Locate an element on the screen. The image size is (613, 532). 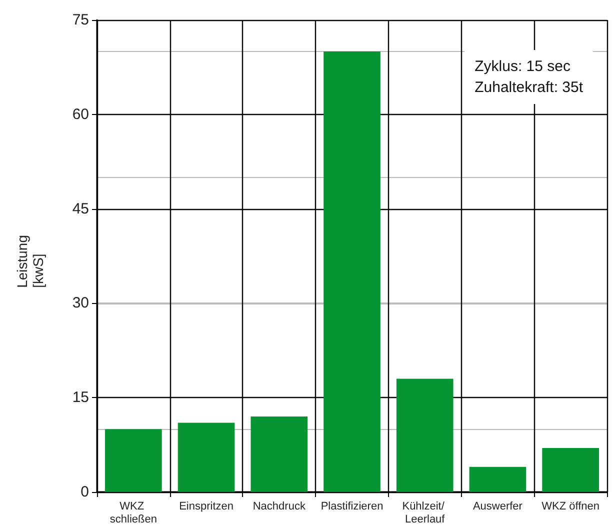
annotation: Zyklus: 15 sec is located at coordinates (522, 66).